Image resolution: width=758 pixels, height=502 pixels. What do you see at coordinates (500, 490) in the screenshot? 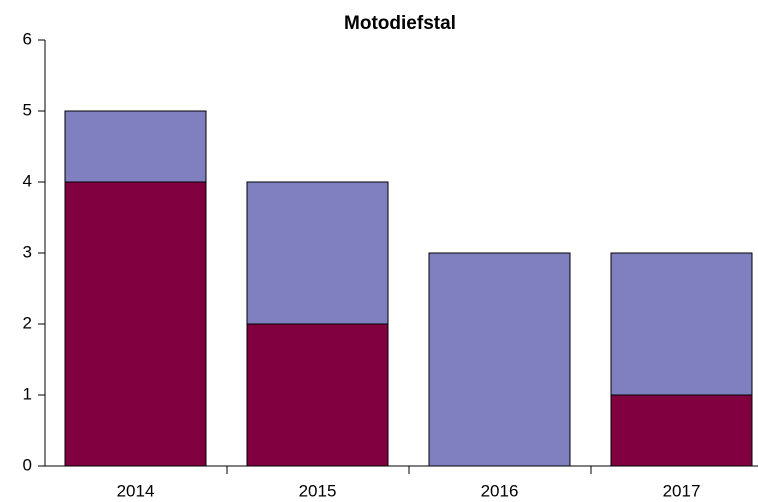
I see `x-tick-label: 2016` at bounding box center [500, 490].